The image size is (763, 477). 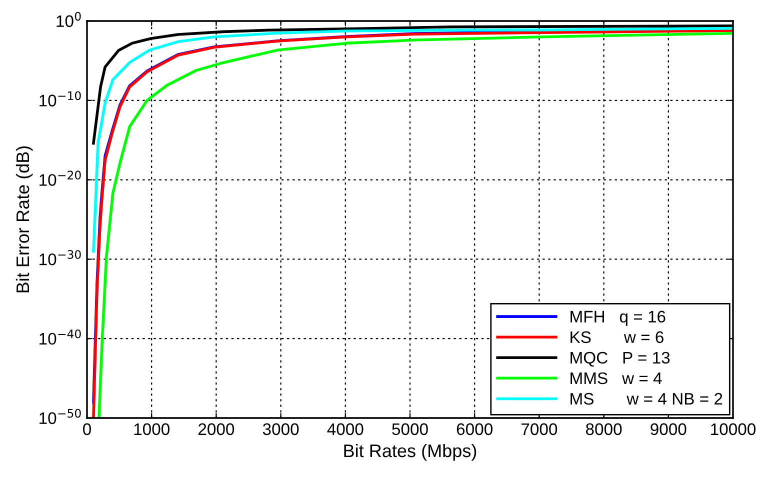 I want to click on y-tick-label: 10$^{−30}$, so click(x=60, y=258).